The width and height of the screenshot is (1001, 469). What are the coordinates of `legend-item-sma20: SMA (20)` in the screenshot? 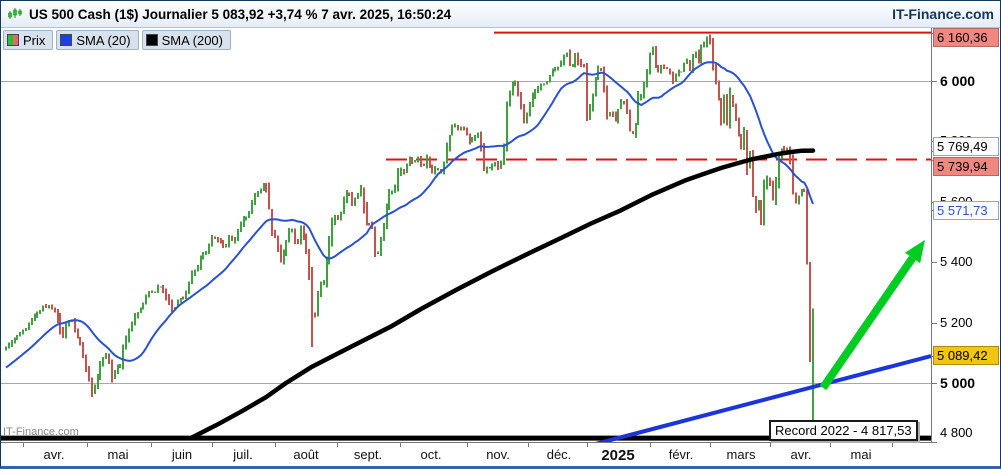 It's located at (97, 40).